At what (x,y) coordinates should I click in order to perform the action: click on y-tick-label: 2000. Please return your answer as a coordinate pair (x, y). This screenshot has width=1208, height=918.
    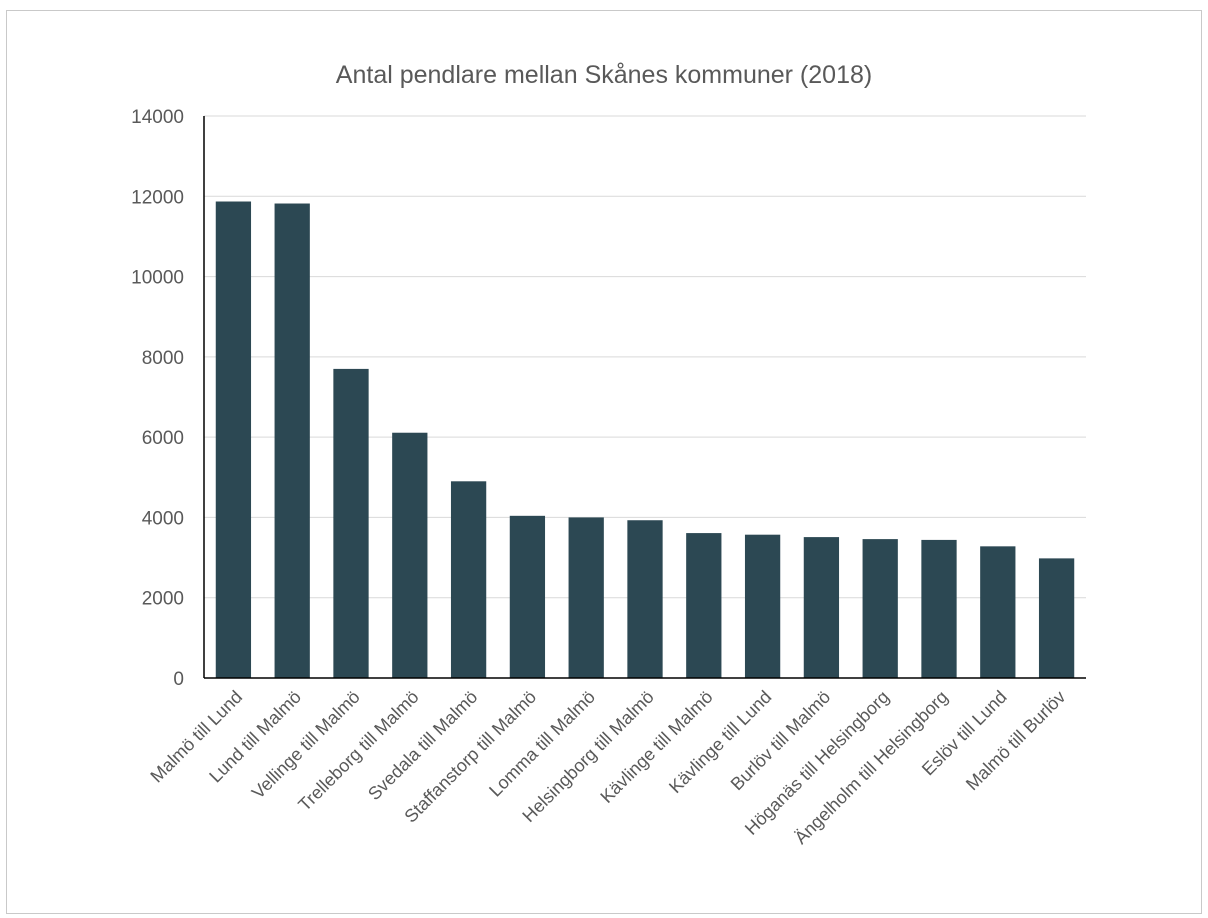
    Looking at the image, I should click on (163, 599).